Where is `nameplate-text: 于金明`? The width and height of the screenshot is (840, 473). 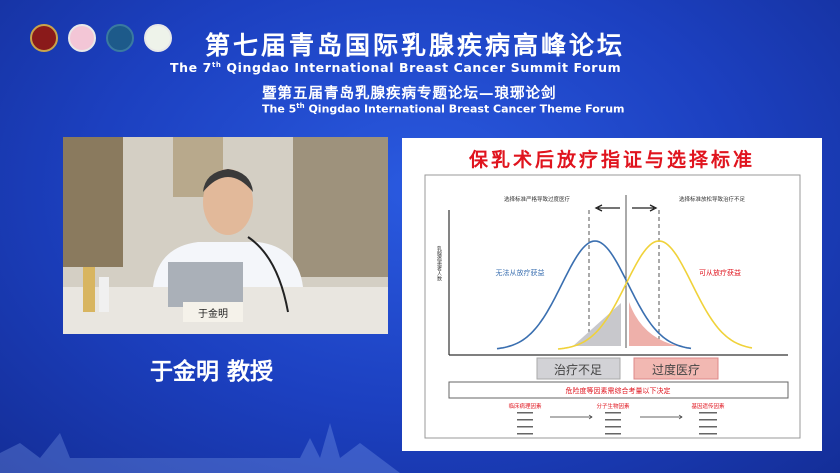
nameplate-text: 于金明 is located at coordinates (213, 313).